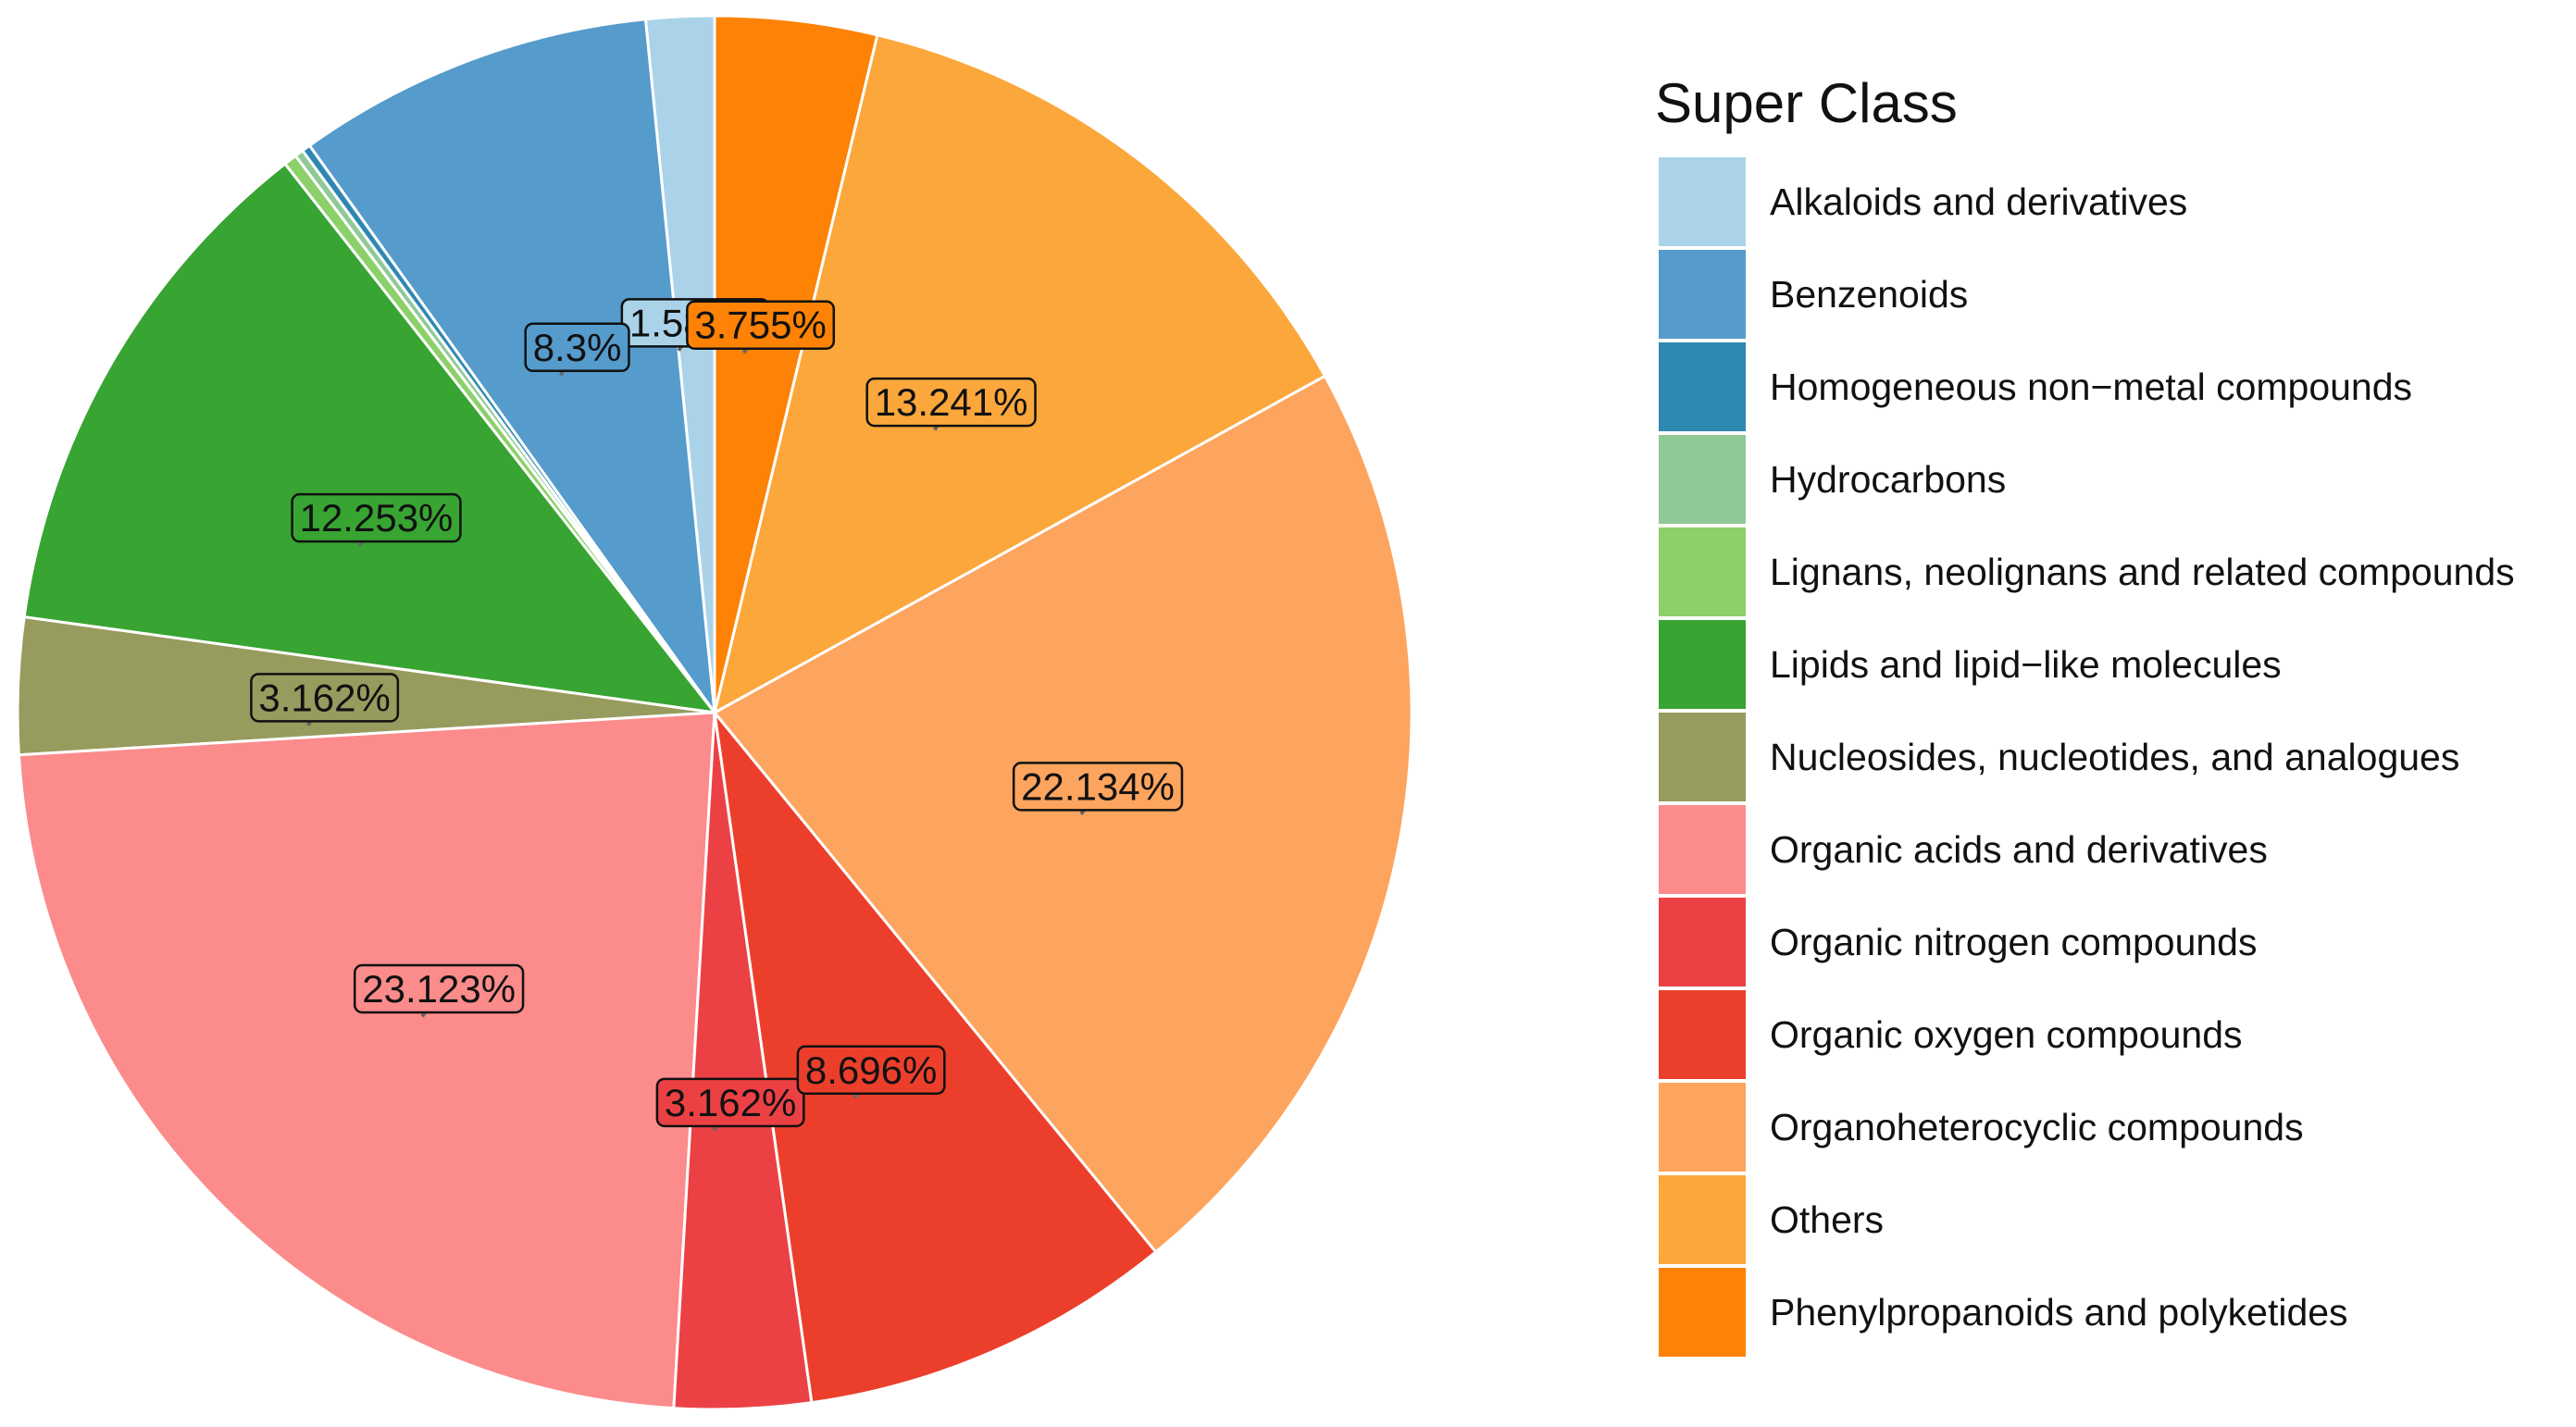  Describe the element at coordinates (1806, 103) in the screenshot. I see `legend-title: Super Class` at that location.